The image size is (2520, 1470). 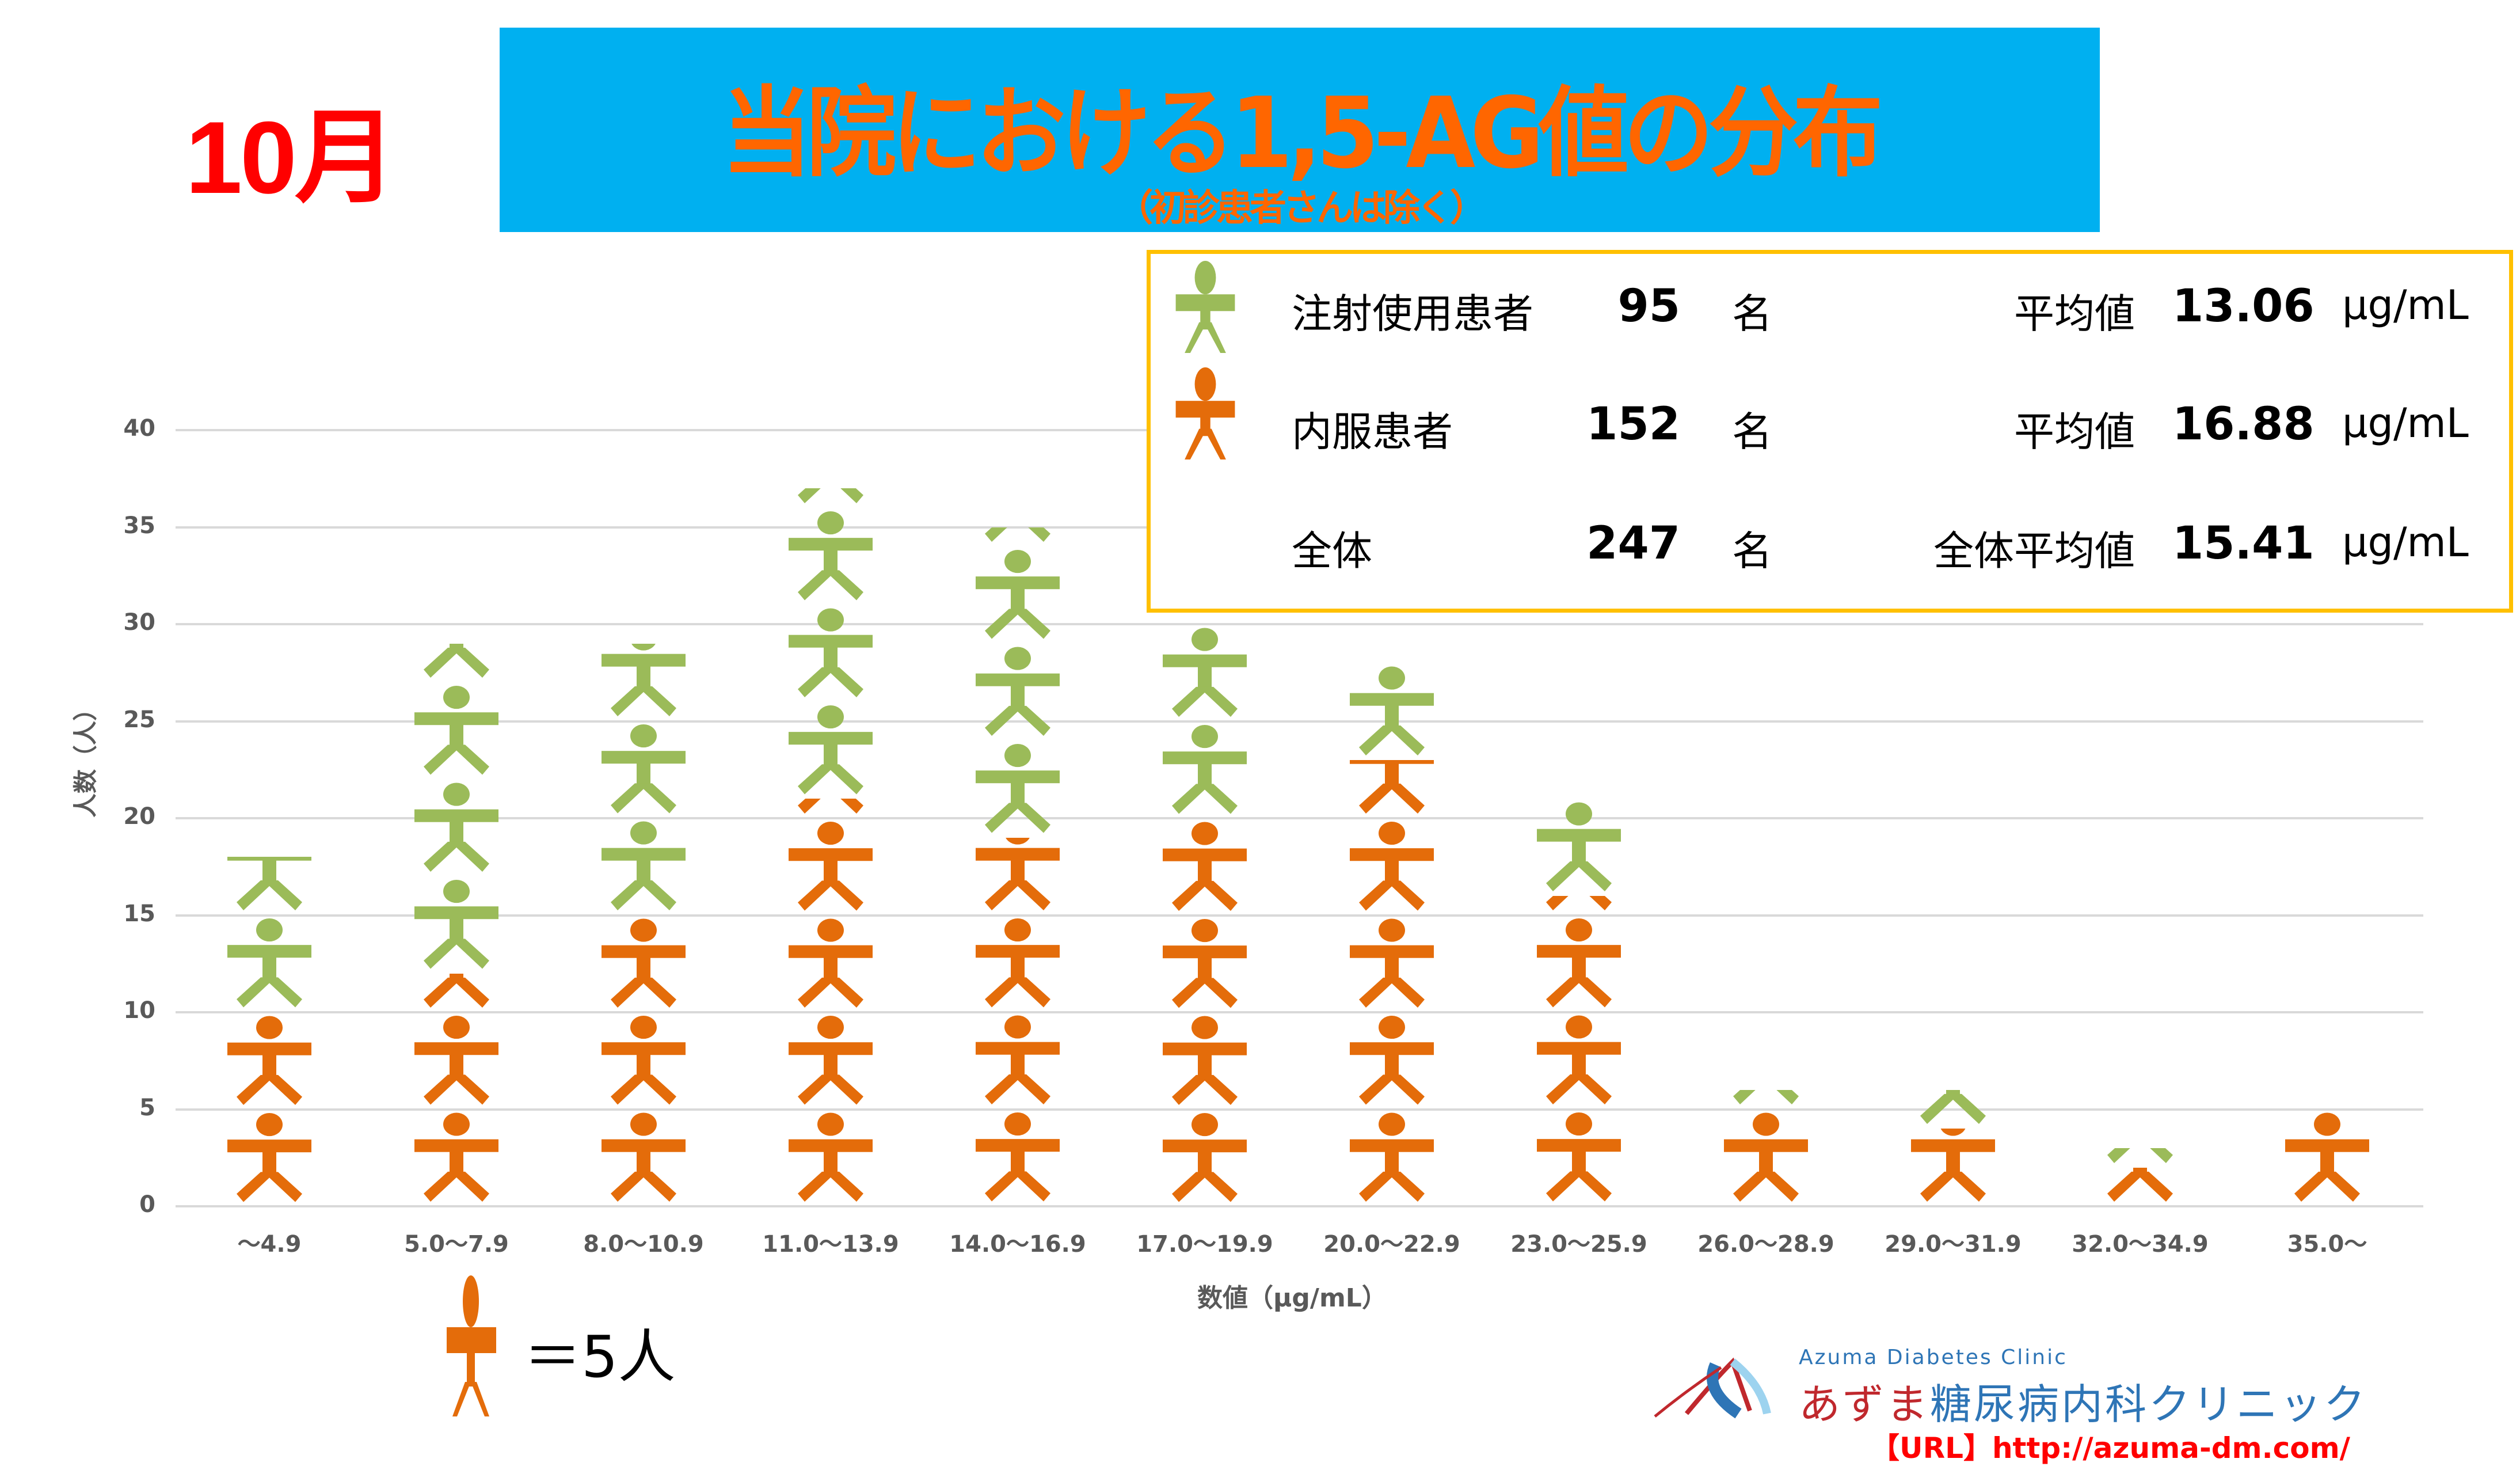 I want to click on legend-avg-value: 16.88, so click(x=2243, y=424).